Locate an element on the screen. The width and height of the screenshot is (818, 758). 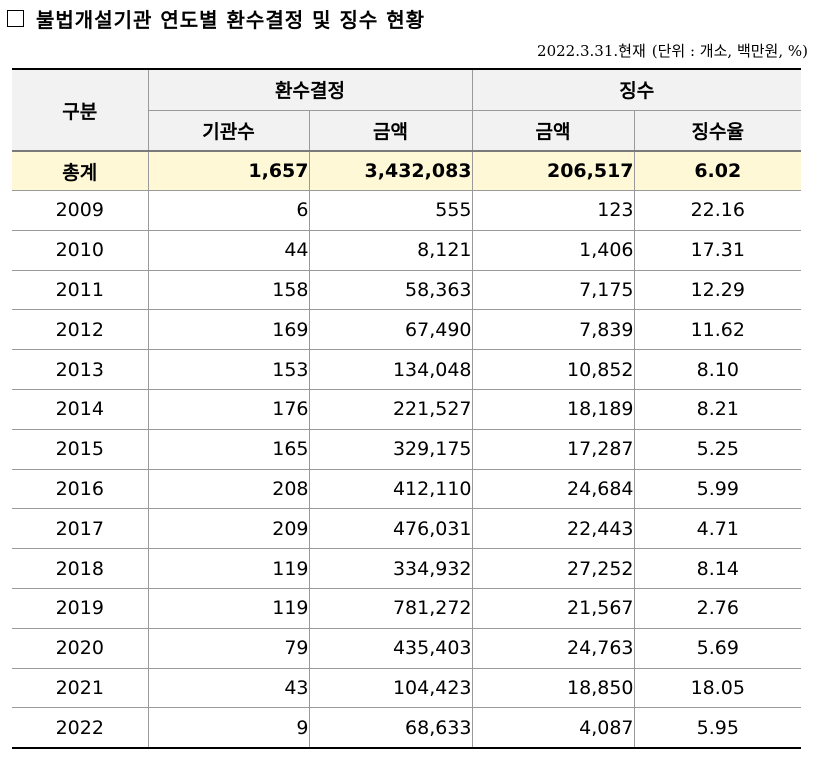
collection-amount-cell: 21,567 is located at coordinates (553, 608).